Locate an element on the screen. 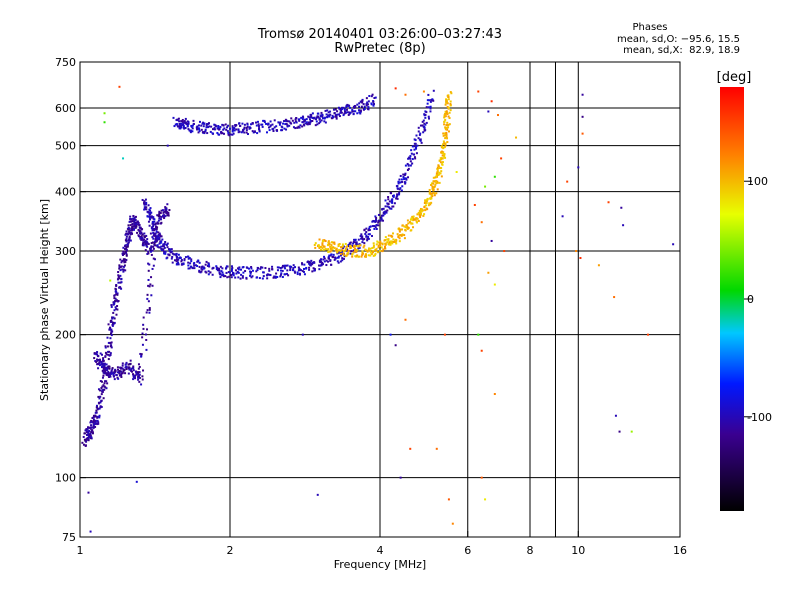  x-tick-label: 6 is located at coordinates (467, 550).